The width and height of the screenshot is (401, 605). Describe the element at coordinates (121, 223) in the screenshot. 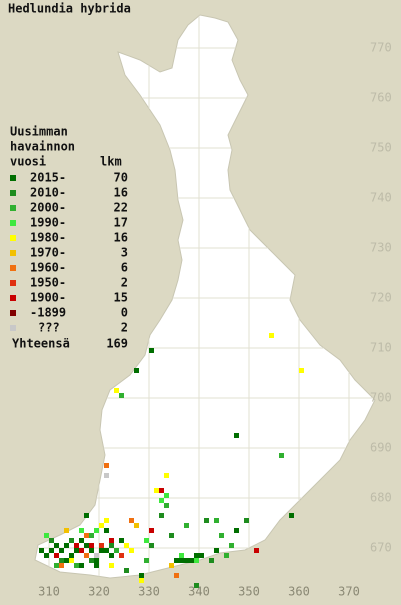

I see `legend-count: 17` at that location.